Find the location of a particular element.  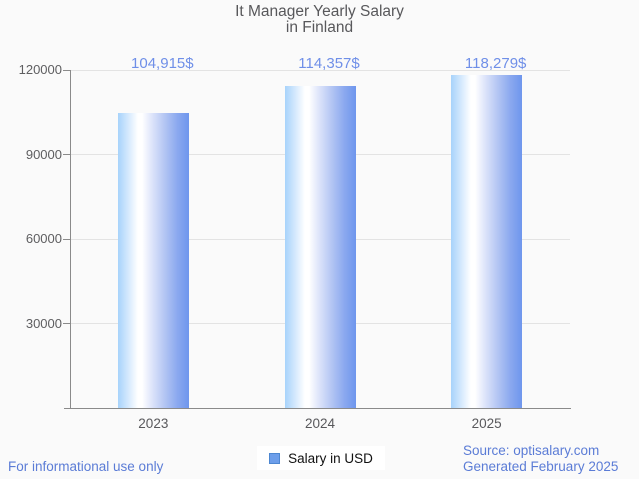

y-tick-label-120000: 120000 is located at coordinates (40, 69).